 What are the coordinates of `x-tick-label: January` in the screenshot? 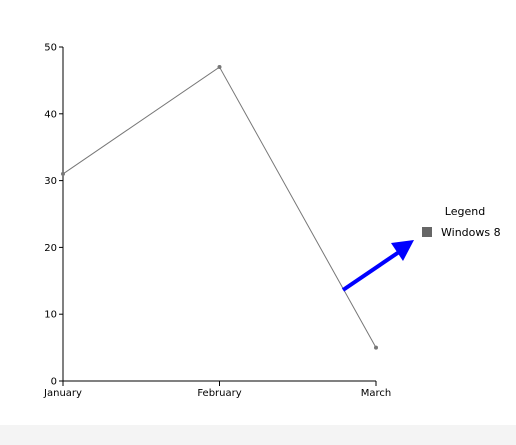 It's located at (62, 393).